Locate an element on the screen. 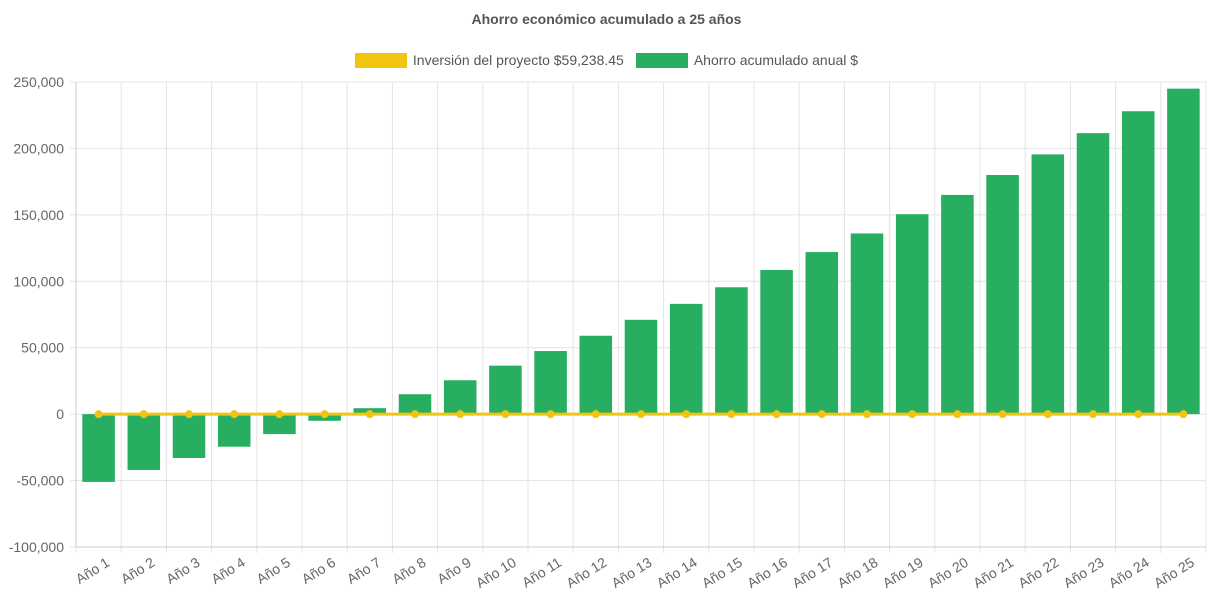 This screenshot has height=606, width=1213. chart-title: Ahorro económico acumulado a 25 años is located at coordinates (606, 19).